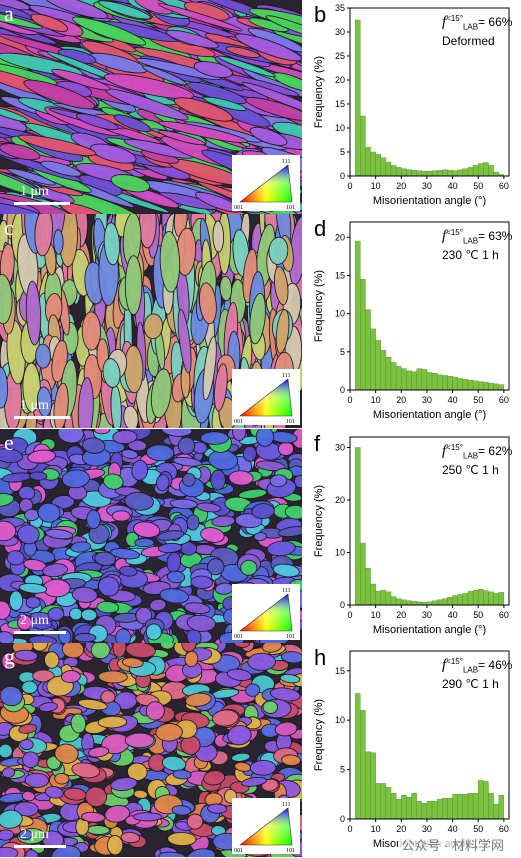 The height and width of the screenshot is (858, 521). What do you see at coordinates (34, 834) in the screenshot?
I see `scale-bar-label: 2 μm` at bounding box center [34, 834].